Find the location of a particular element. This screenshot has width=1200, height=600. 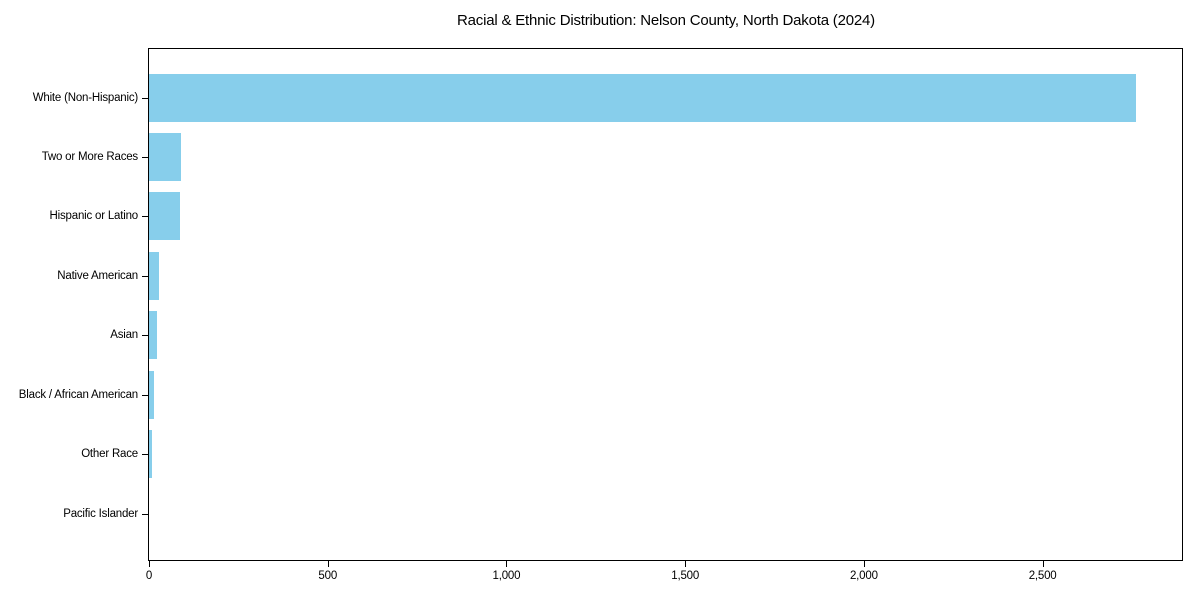

x-tick-label: 500 is located at coordinates (328, 576).